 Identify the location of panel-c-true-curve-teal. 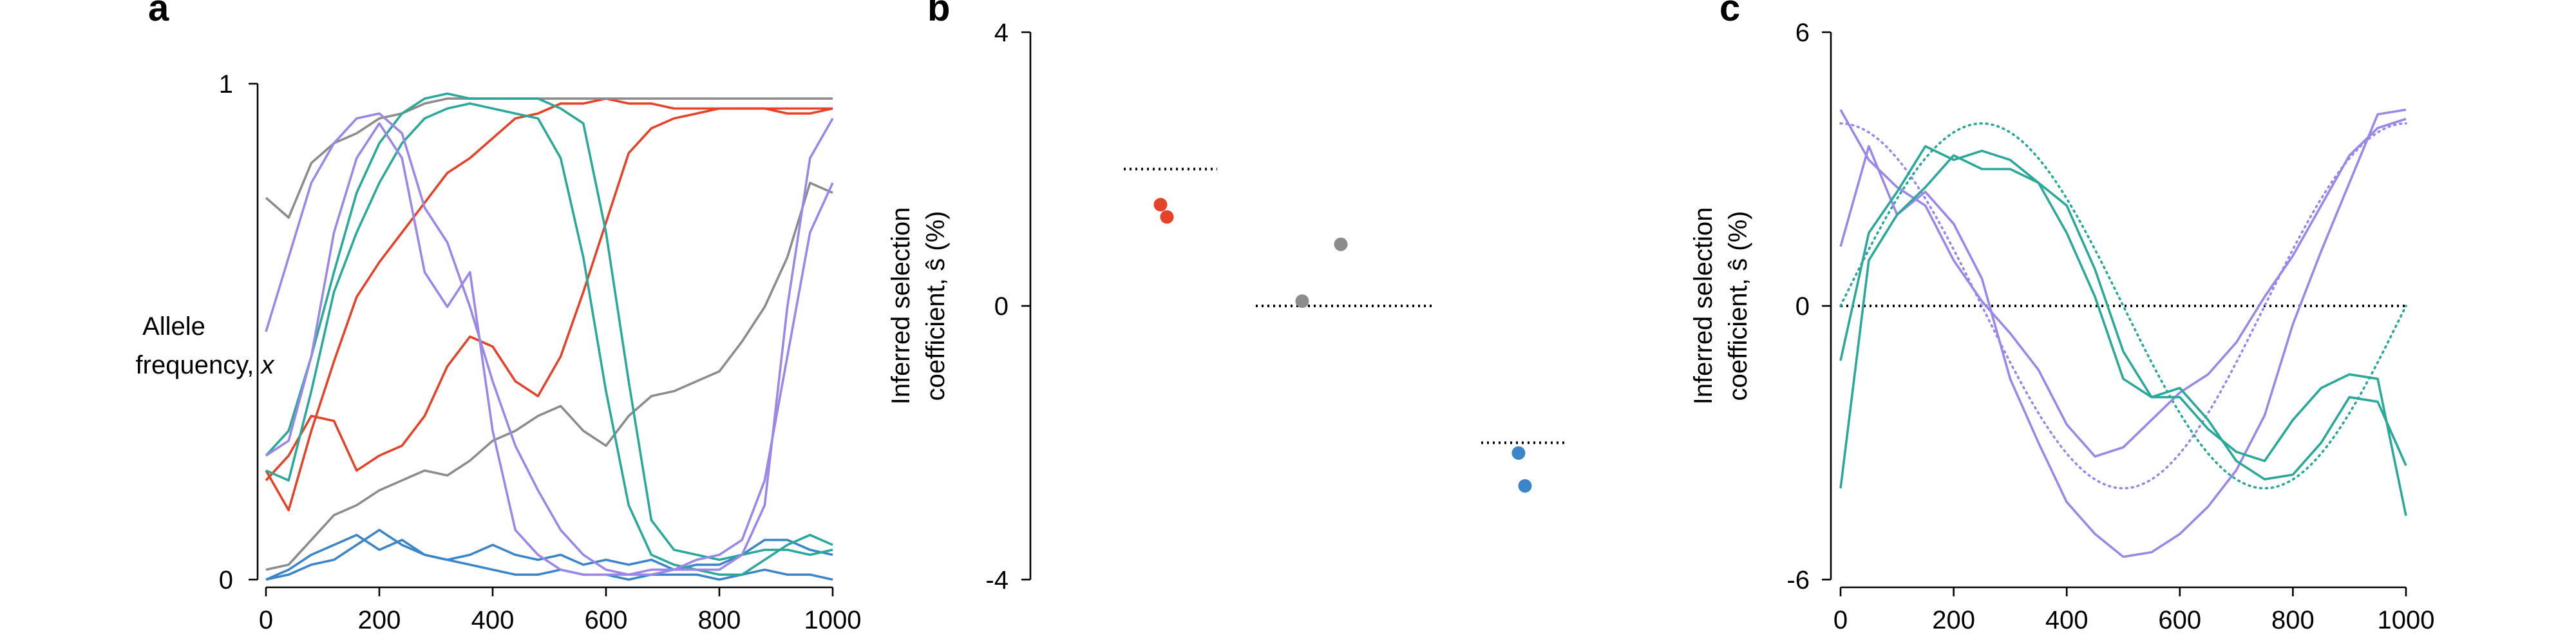
(2123, 306).